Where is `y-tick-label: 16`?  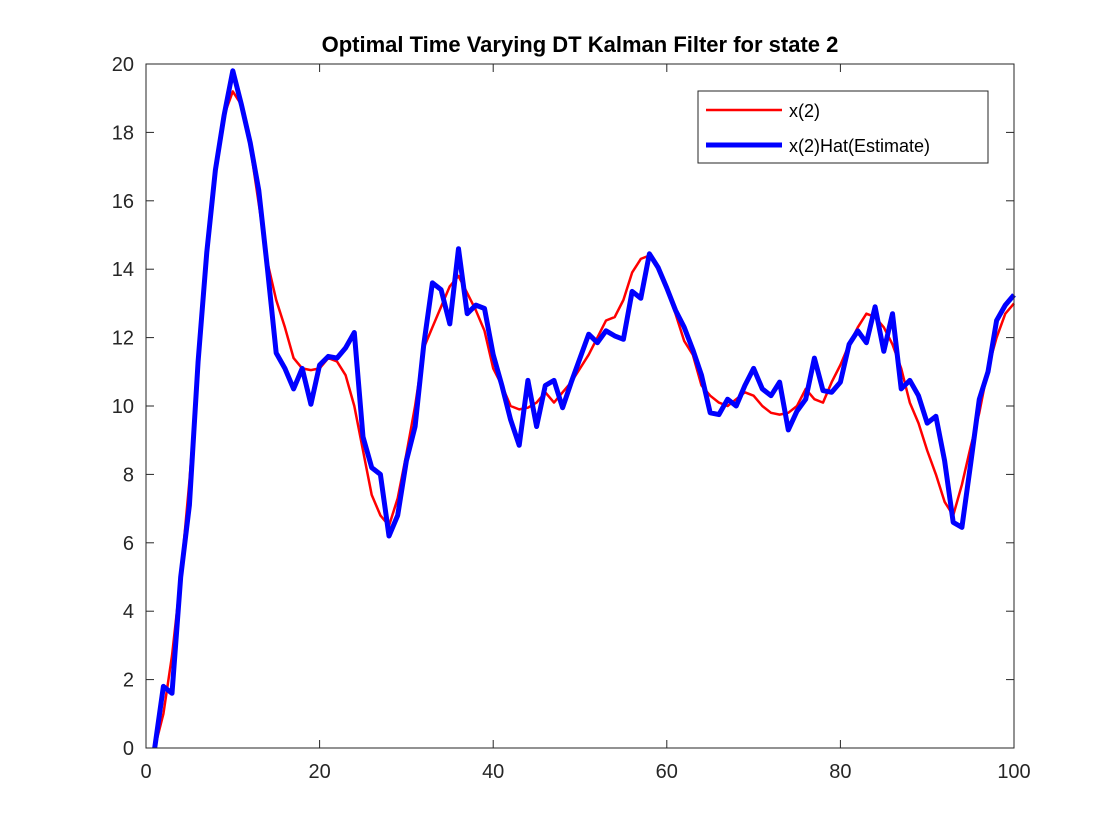 y-tick-label: 16 is located at coordinates (123, 202).